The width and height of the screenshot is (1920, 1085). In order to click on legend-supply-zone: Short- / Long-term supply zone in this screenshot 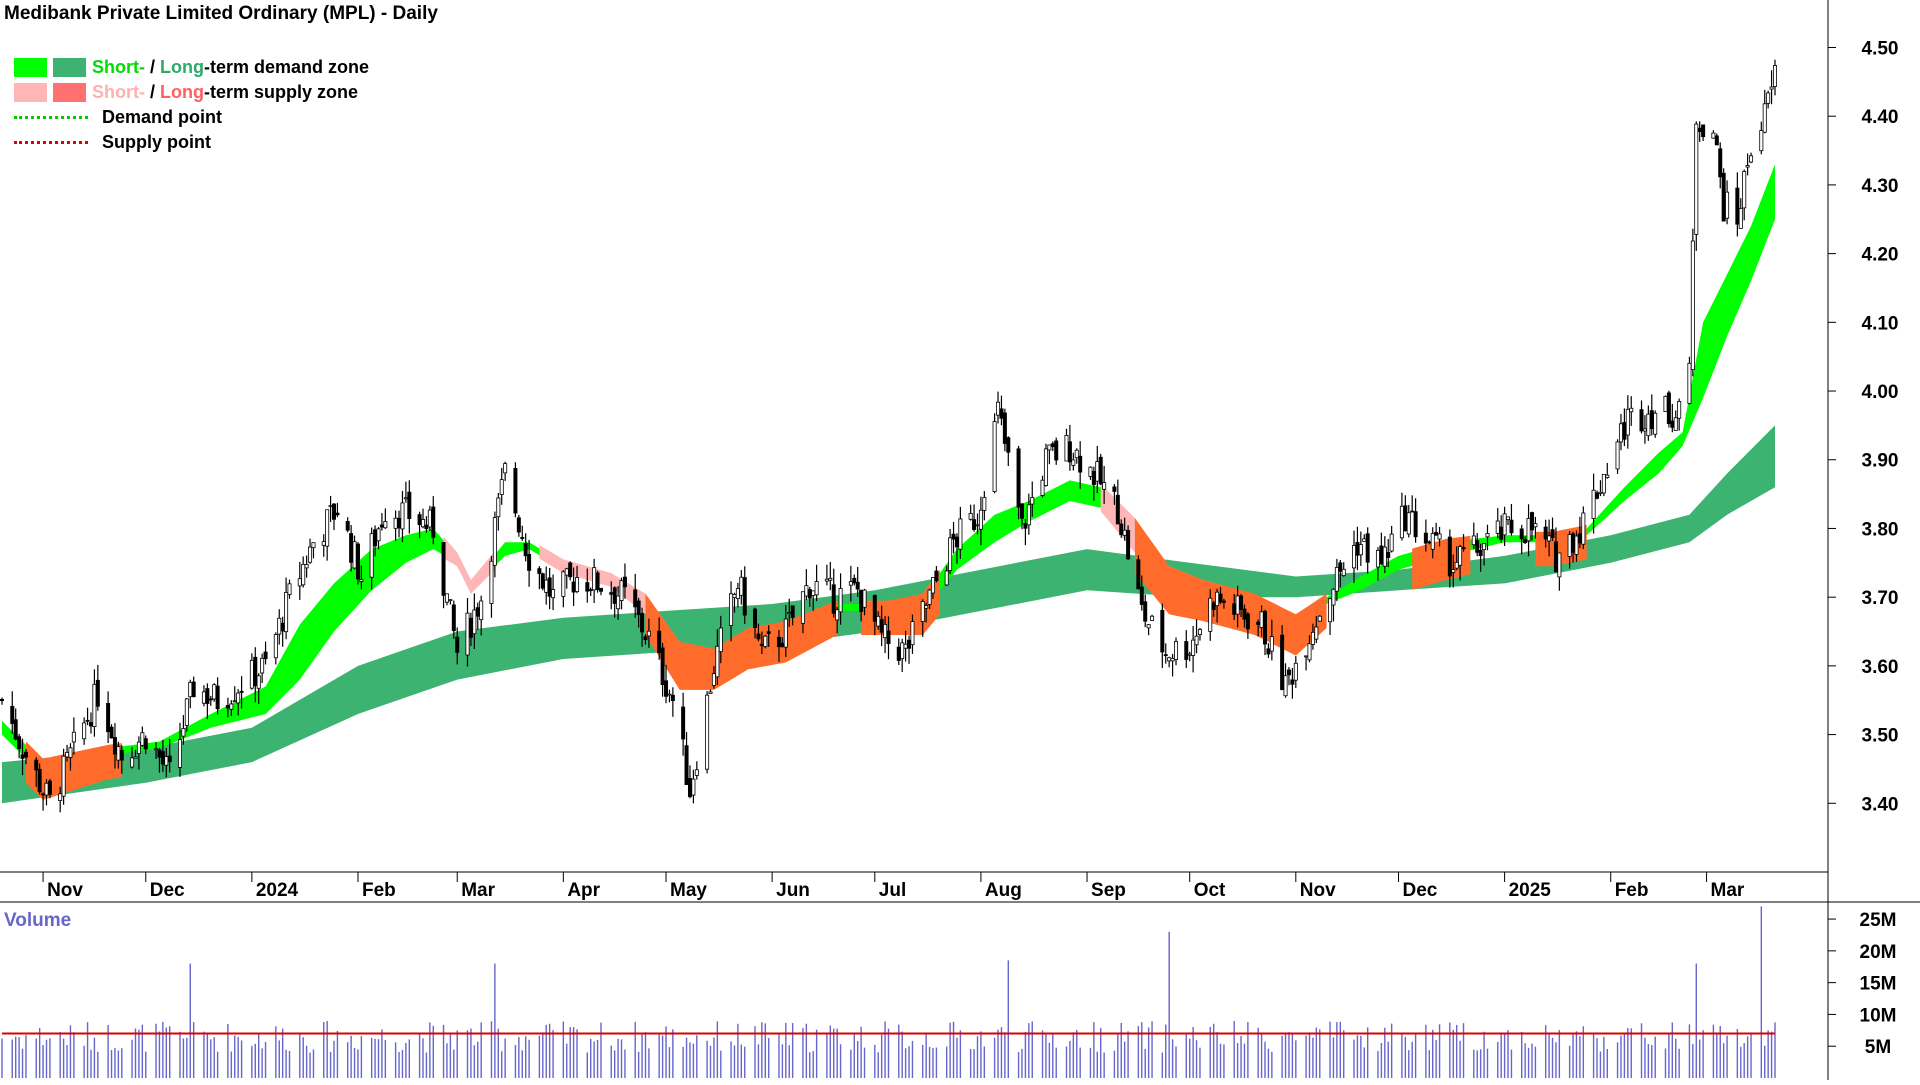, I will do `click(191, 92)`.